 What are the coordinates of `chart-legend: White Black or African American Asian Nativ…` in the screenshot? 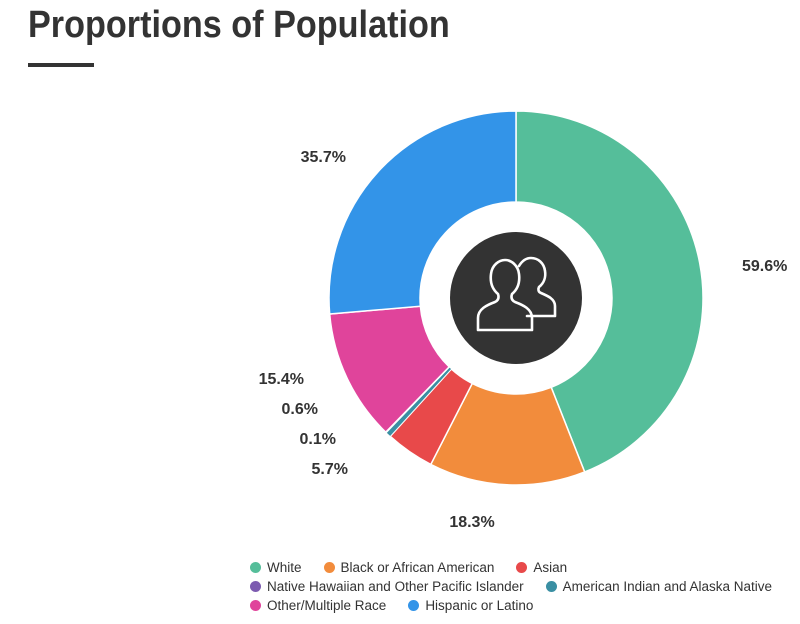 It's located at (524, 586).